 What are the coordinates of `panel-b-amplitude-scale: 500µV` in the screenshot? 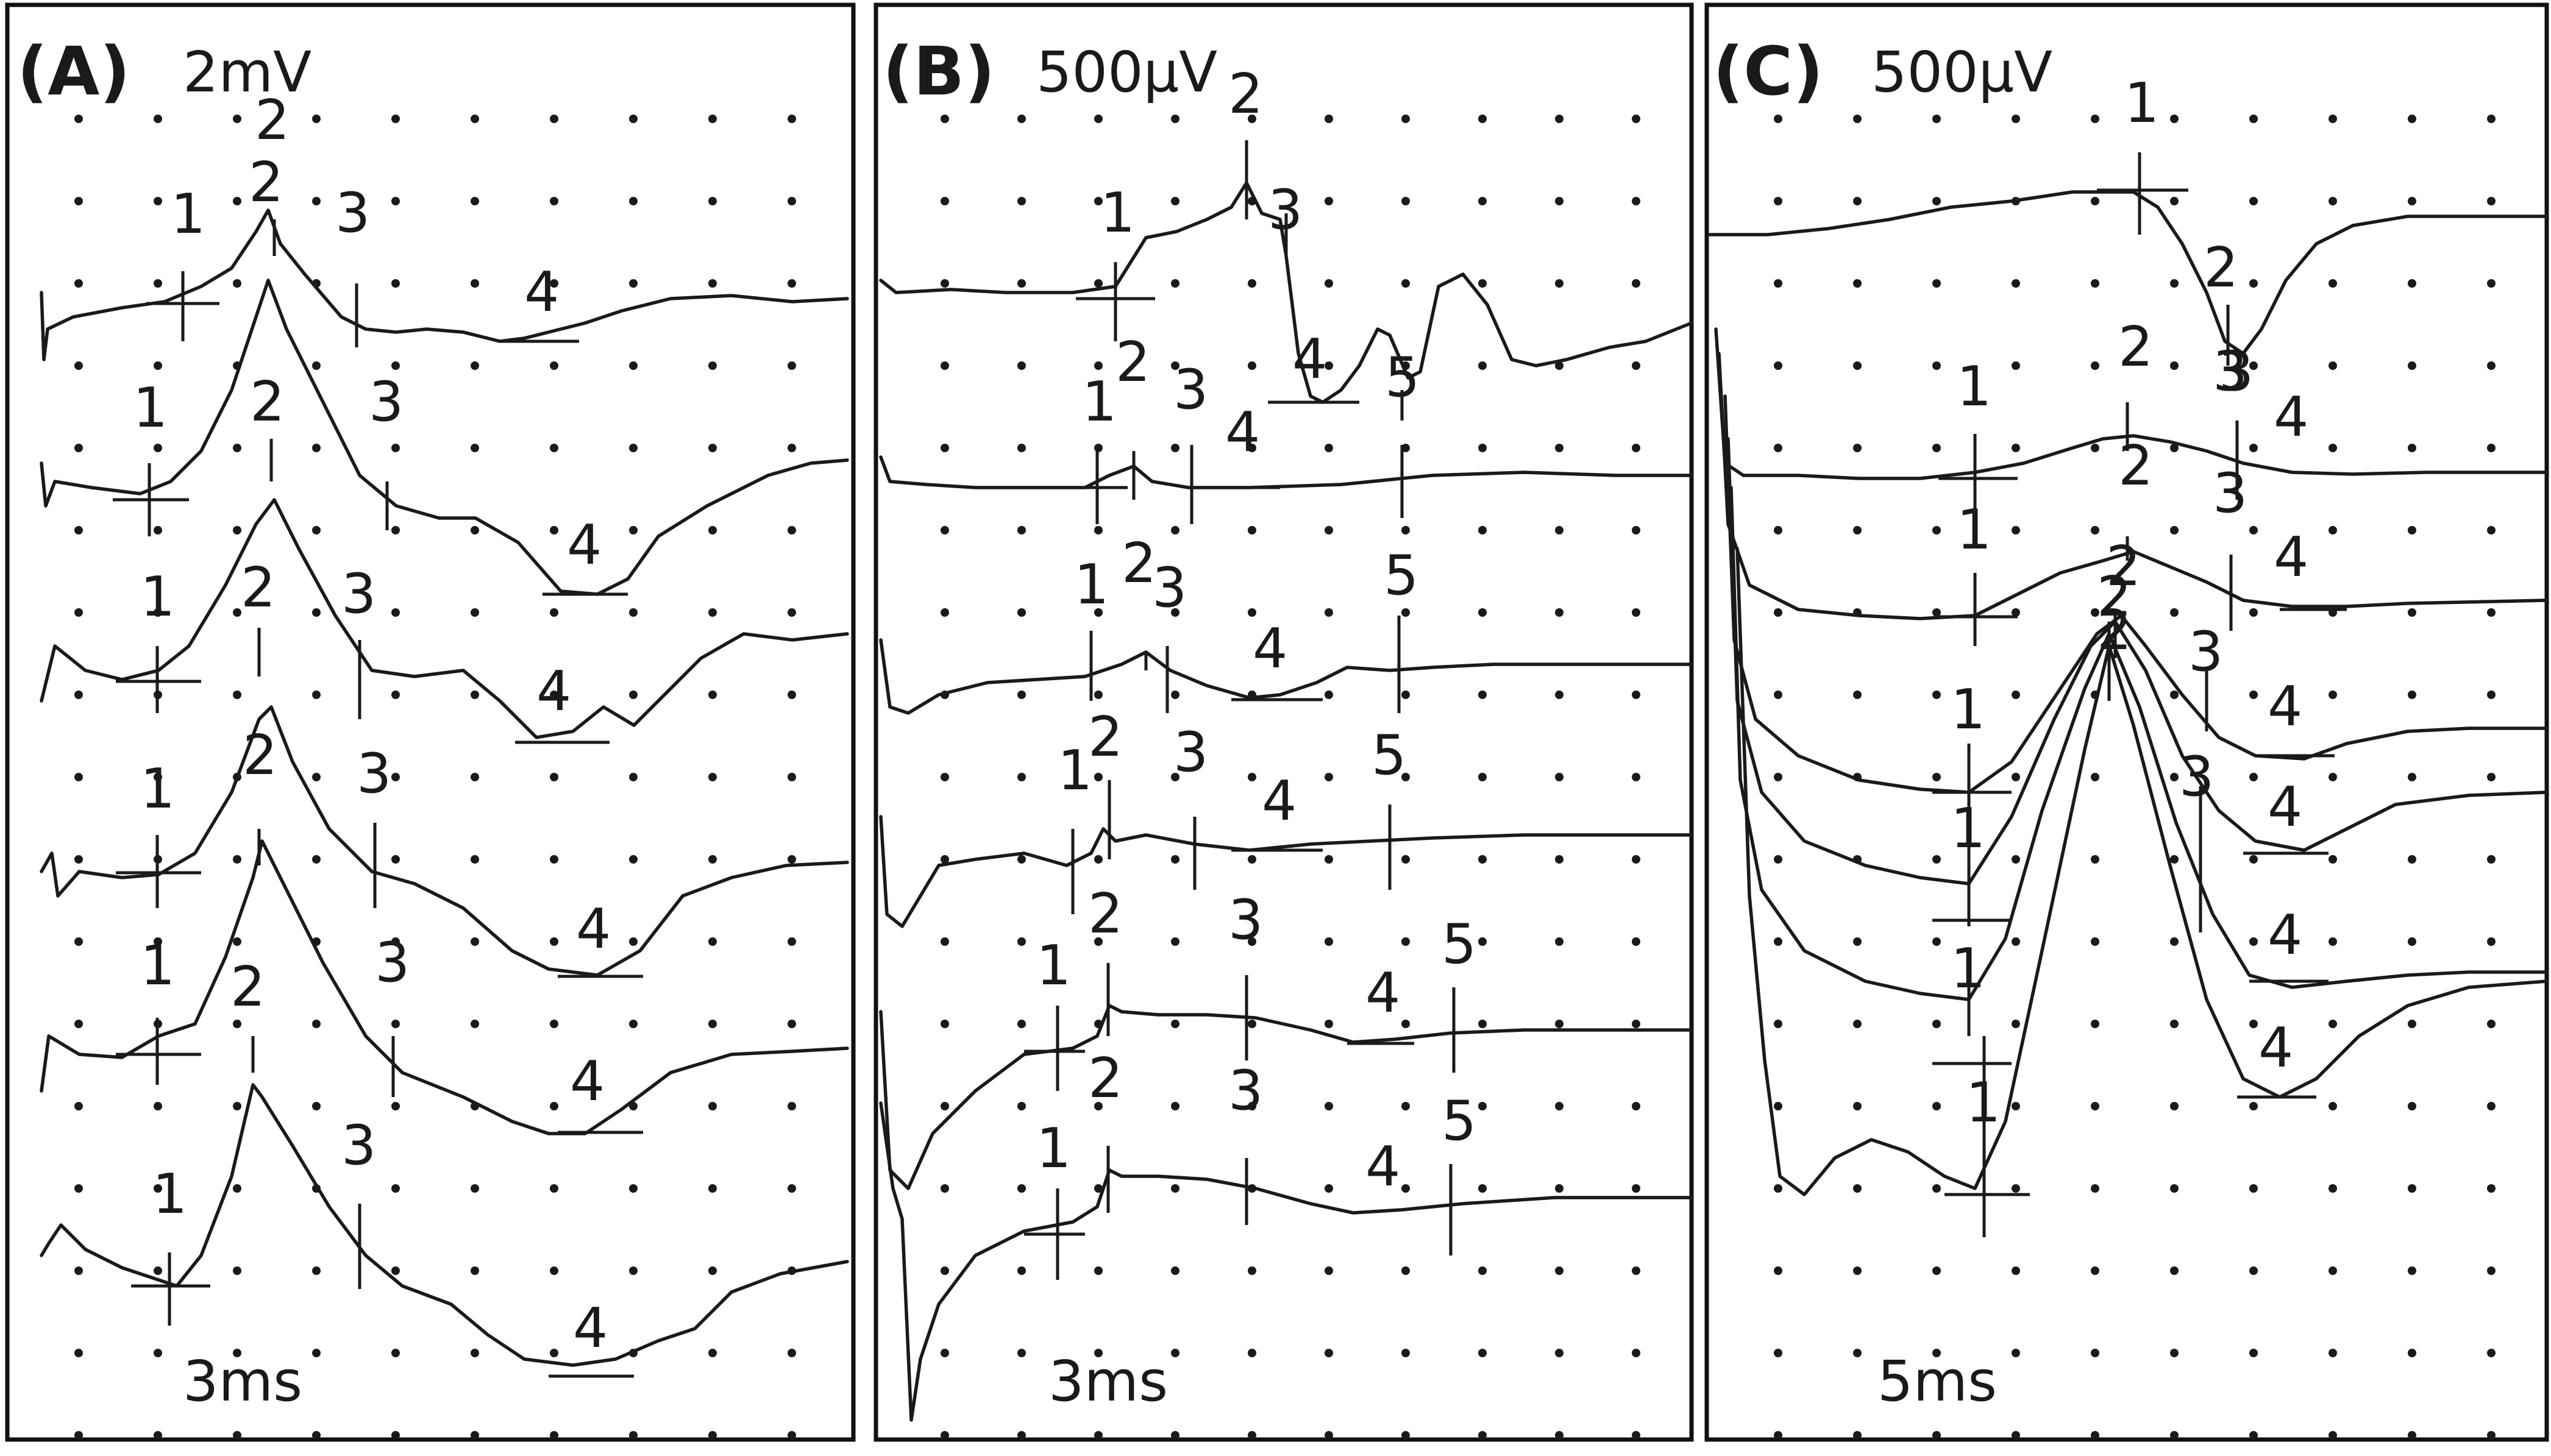 It's located at (1126, 72).